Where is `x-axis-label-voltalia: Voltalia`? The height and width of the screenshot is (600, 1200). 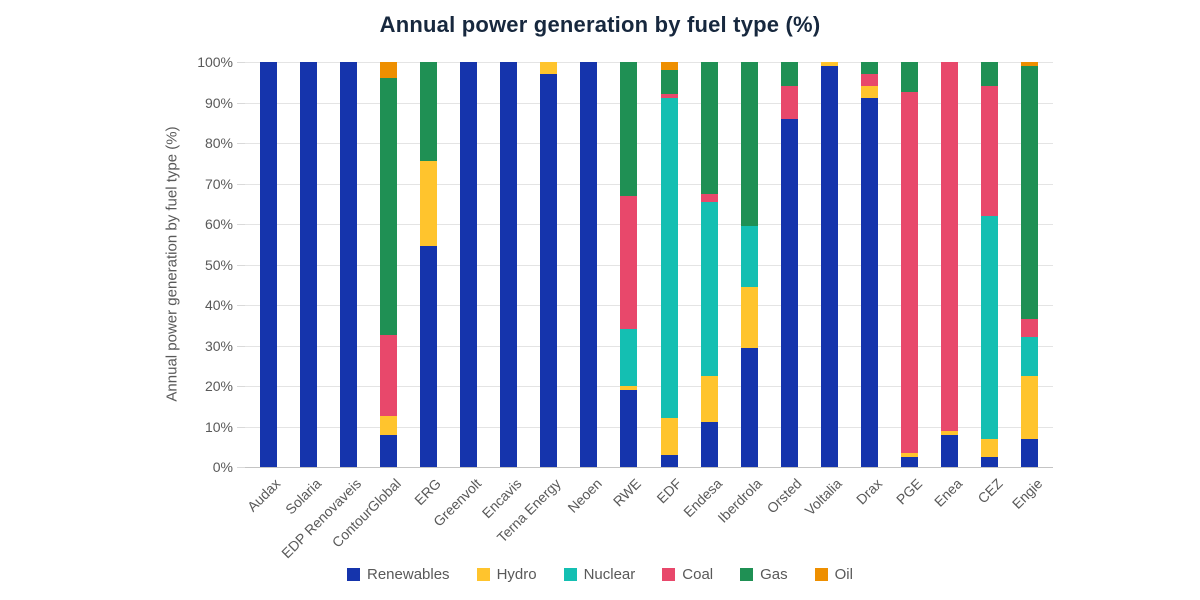
x-axis-label-voltalia: Voltalia is located at coordinates (823, 497).